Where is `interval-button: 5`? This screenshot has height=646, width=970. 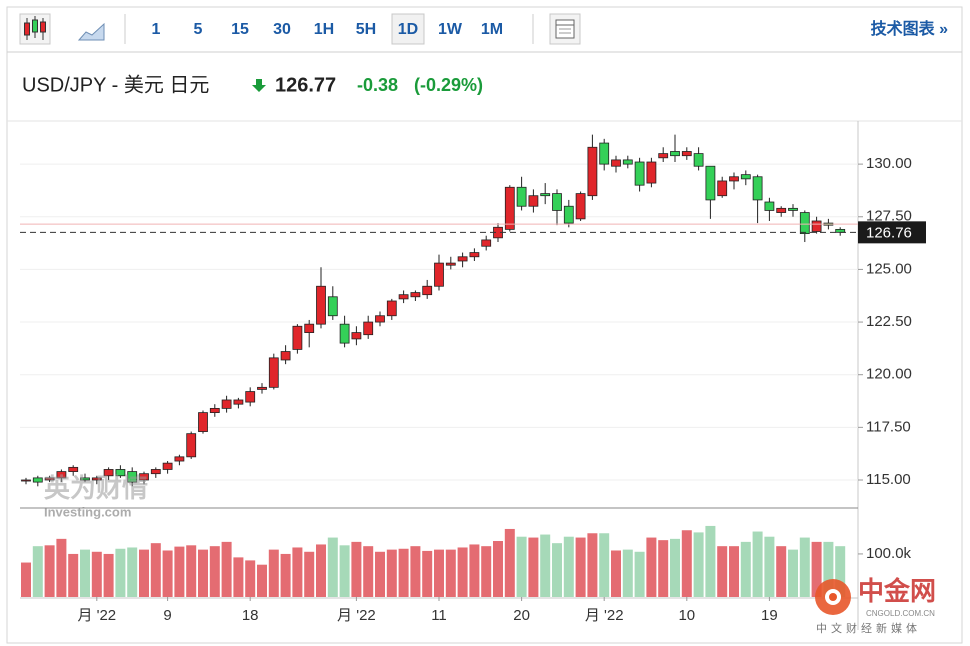
interval-button: 5 is located at coordinates (198, 29).